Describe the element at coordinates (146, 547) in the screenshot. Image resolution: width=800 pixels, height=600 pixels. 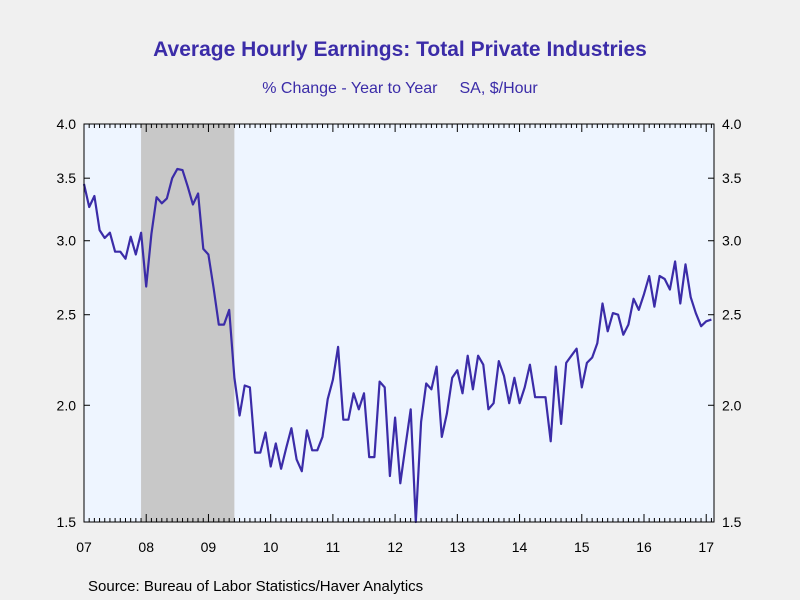
I see `x-tick-label: 08` at that location.